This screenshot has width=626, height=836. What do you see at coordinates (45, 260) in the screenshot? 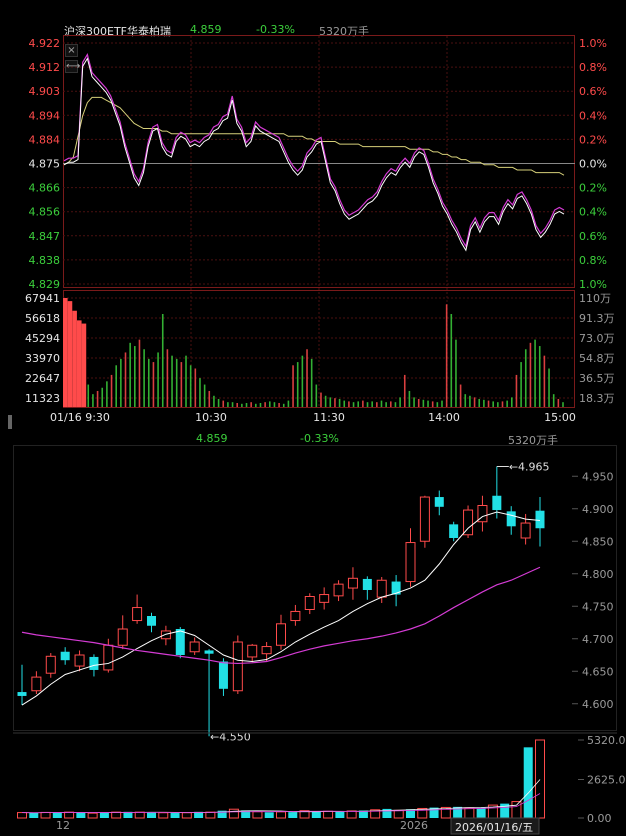
I see `intraday-y-tick: 4.838` at bounding box center [45, 260].